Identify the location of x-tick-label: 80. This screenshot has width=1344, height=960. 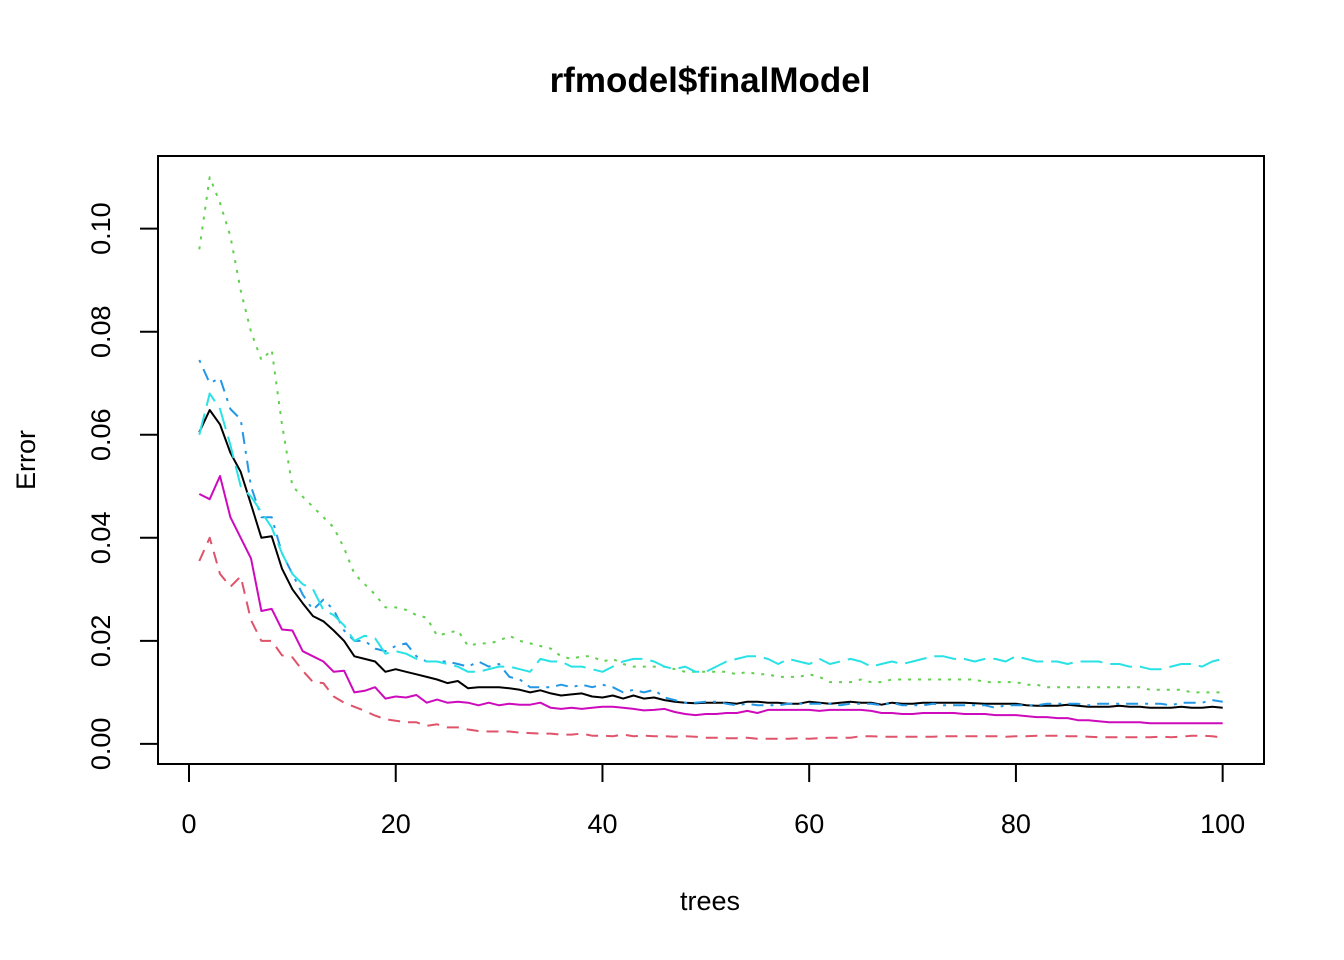
(1016, 824).